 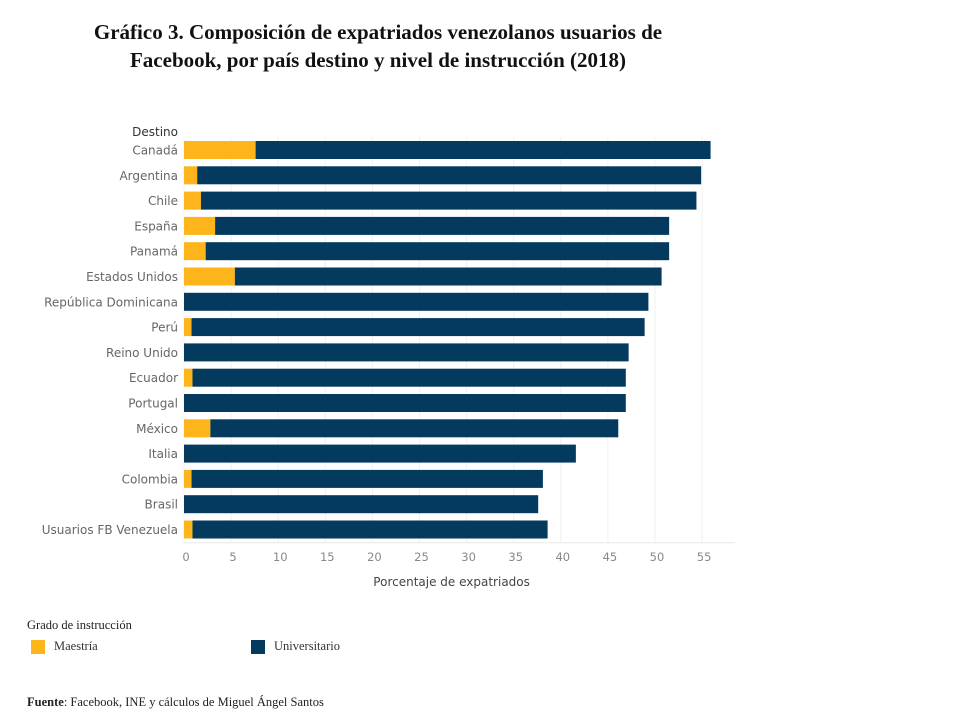 What do you see at coordinates (157, 429) in the screenshot?
I see `category-label: México` at bounding box center [157, 429].